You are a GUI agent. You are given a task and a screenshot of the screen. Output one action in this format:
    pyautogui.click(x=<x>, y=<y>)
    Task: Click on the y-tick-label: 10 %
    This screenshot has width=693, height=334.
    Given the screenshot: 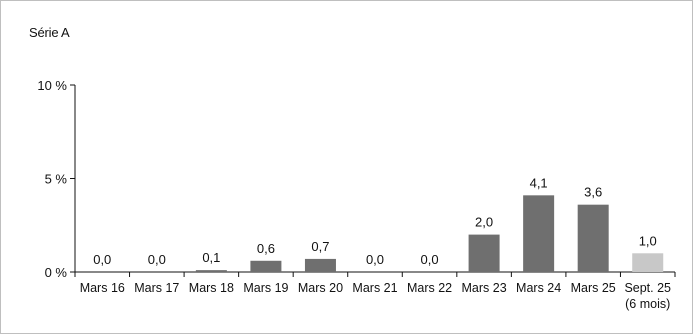 What is the action you would take?
    pyautogui.click(x=52, y=85)
    